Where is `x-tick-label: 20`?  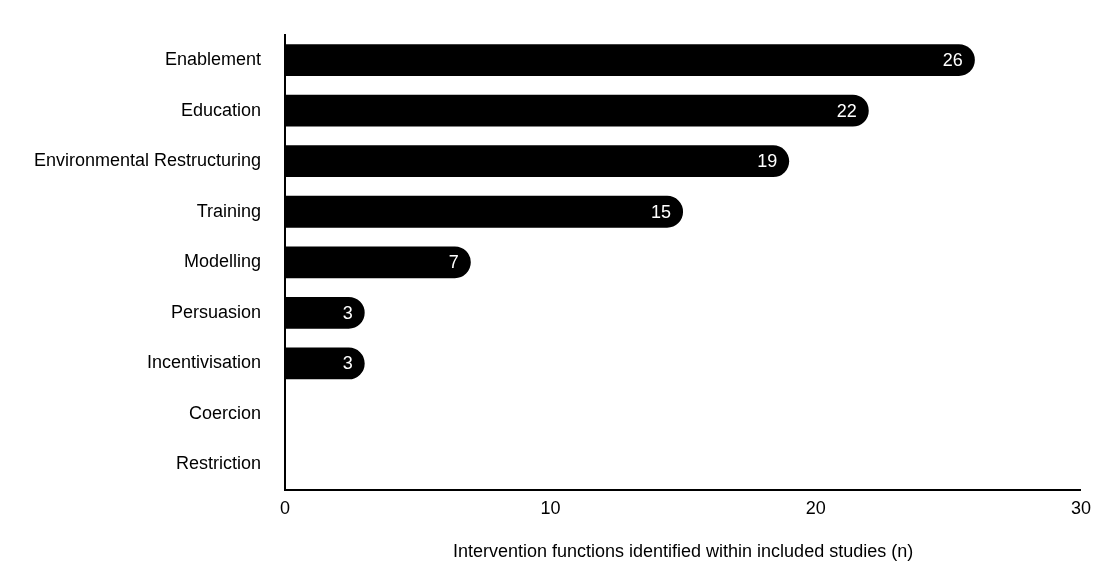
x-tick-label: 20 is located at coordinates (815, 507).